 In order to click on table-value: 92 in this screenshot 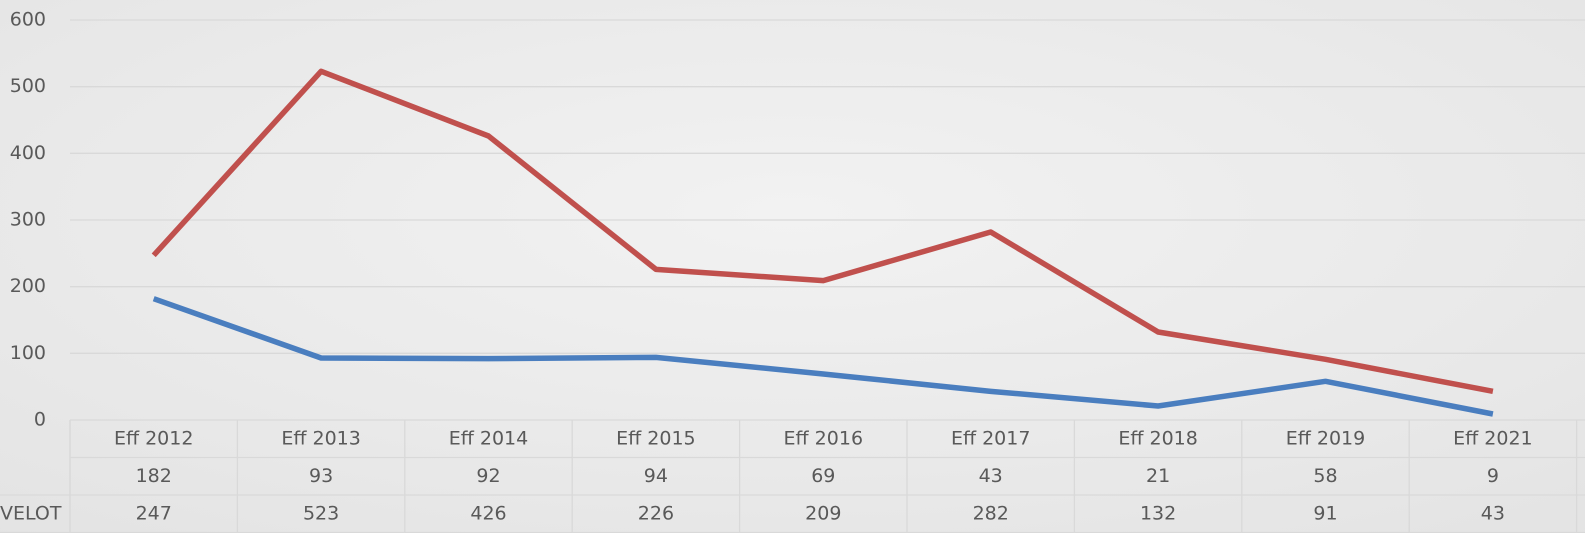, I will do `click(488, 476)`.